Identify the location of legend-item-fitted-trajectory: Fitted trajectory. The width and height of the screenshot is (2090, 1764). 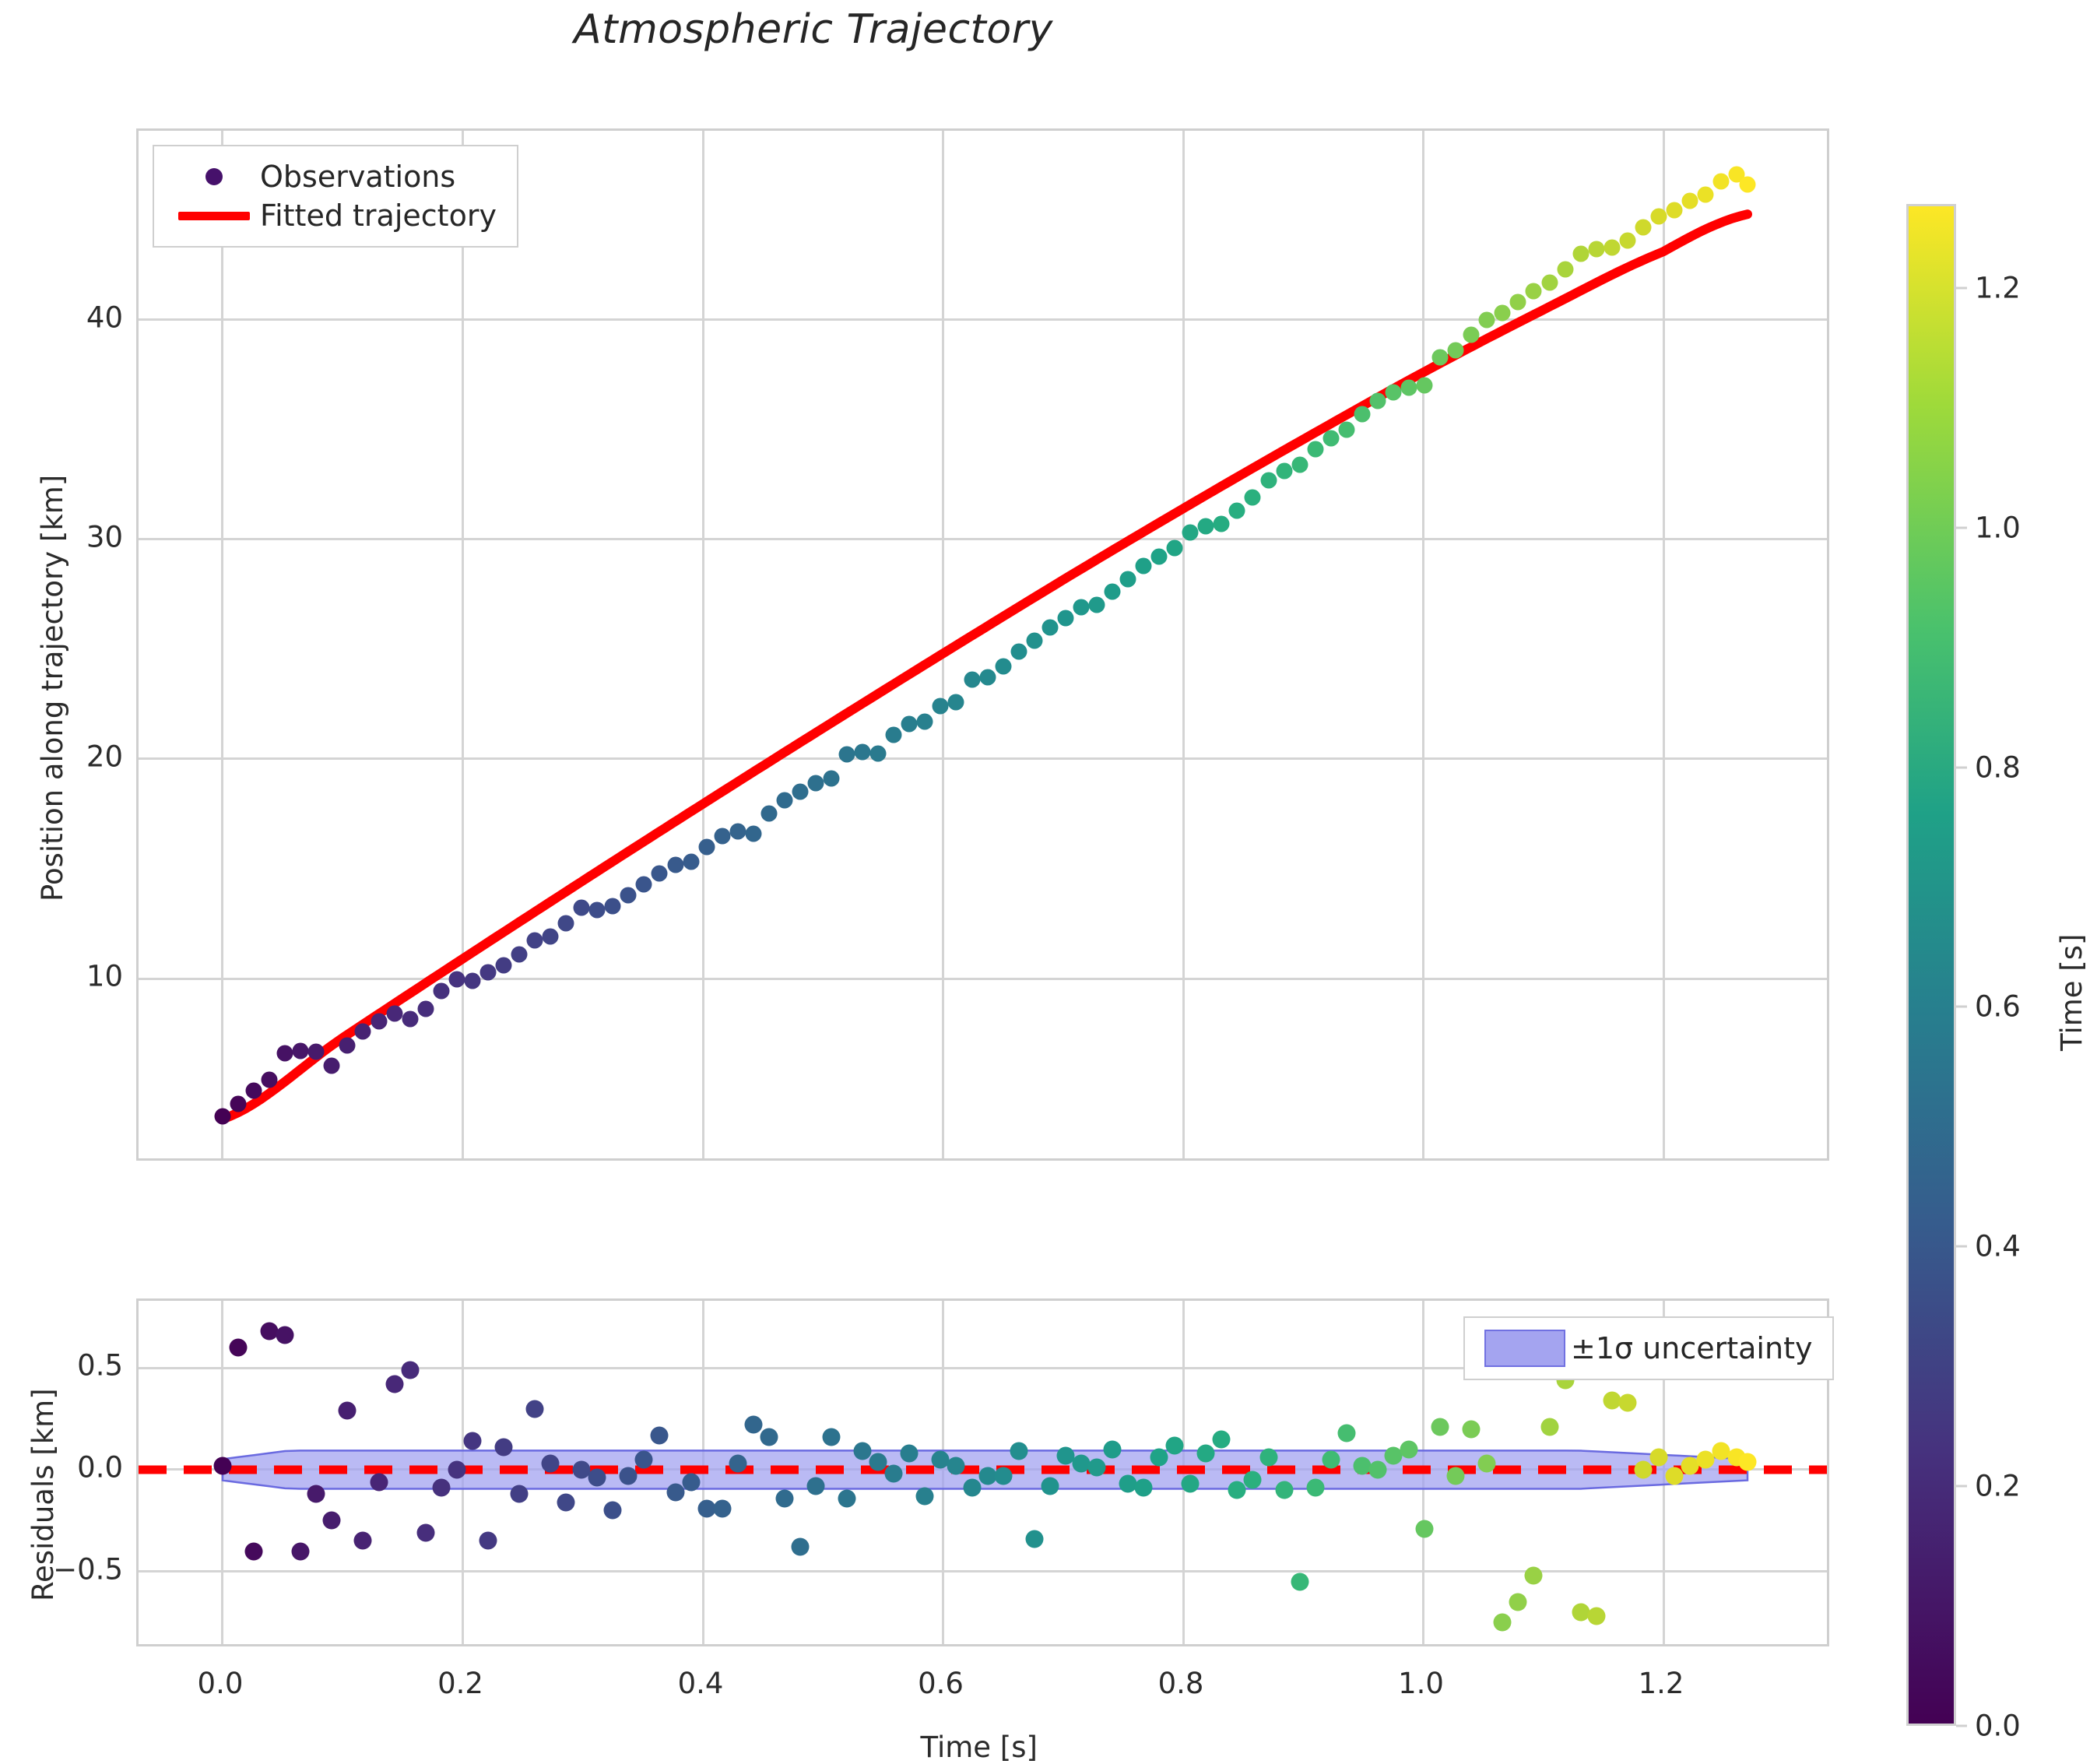
(332, 215).